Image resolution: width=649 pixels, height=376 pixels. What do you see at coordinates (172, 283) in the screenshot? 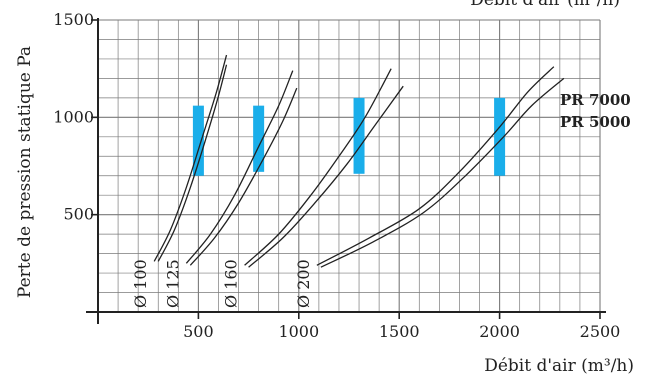
I see `diameter-label: Ø 125` at bounding box center [172, 283].